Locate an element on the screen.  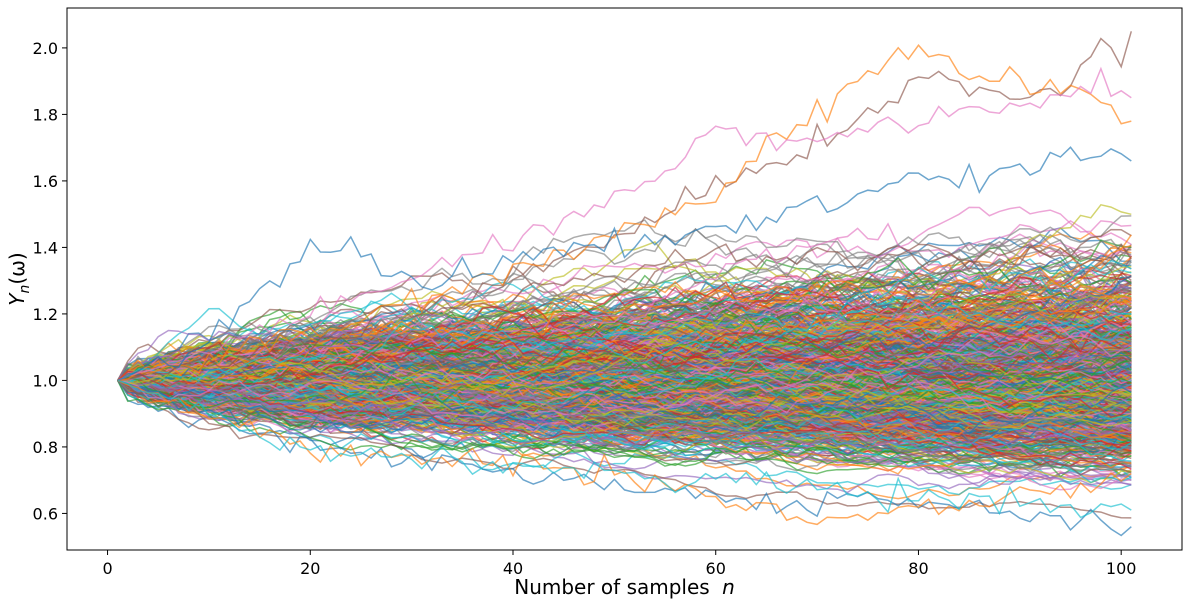
x-tick-label: 60 is located at coordinates (716, 568).